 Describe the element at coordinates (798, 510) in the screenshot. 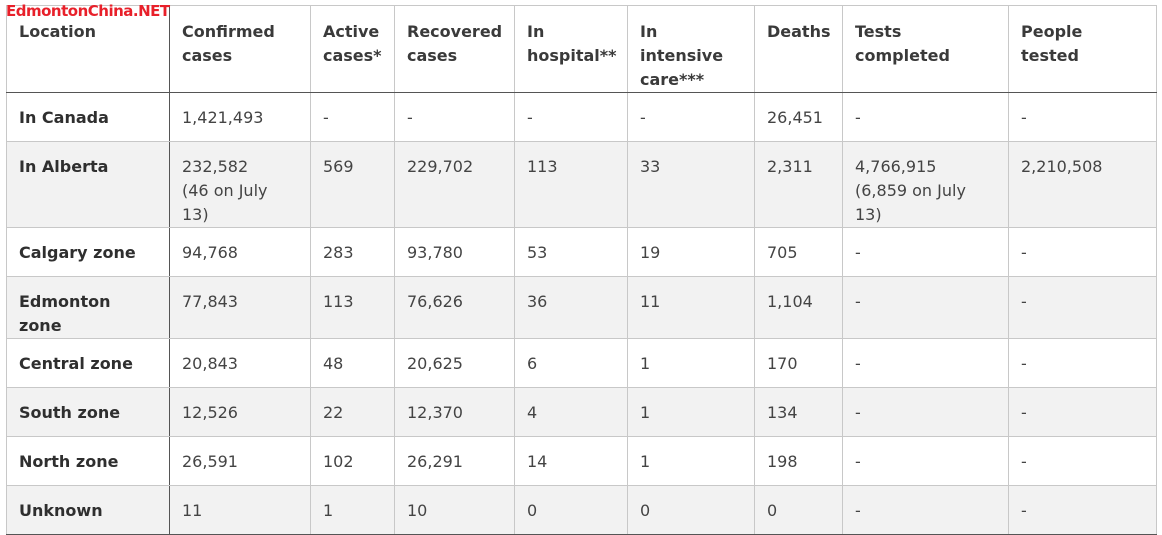

I see `cell-deaths: 0` at that location.